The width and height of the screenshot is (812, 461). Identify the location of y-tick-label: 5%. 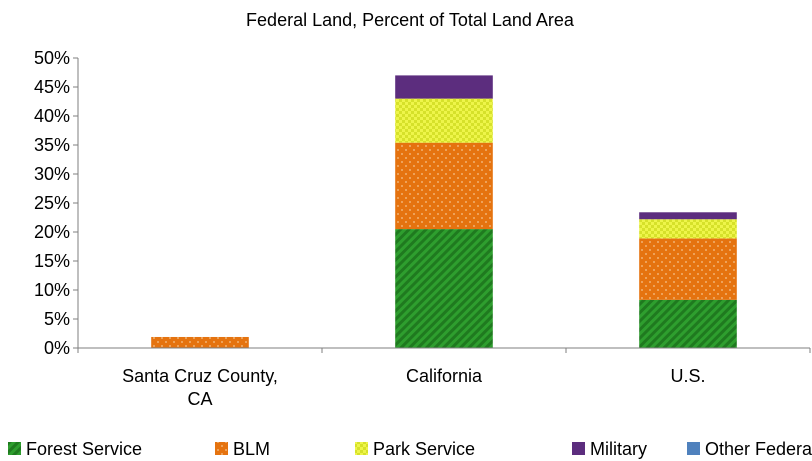
(57, 319).